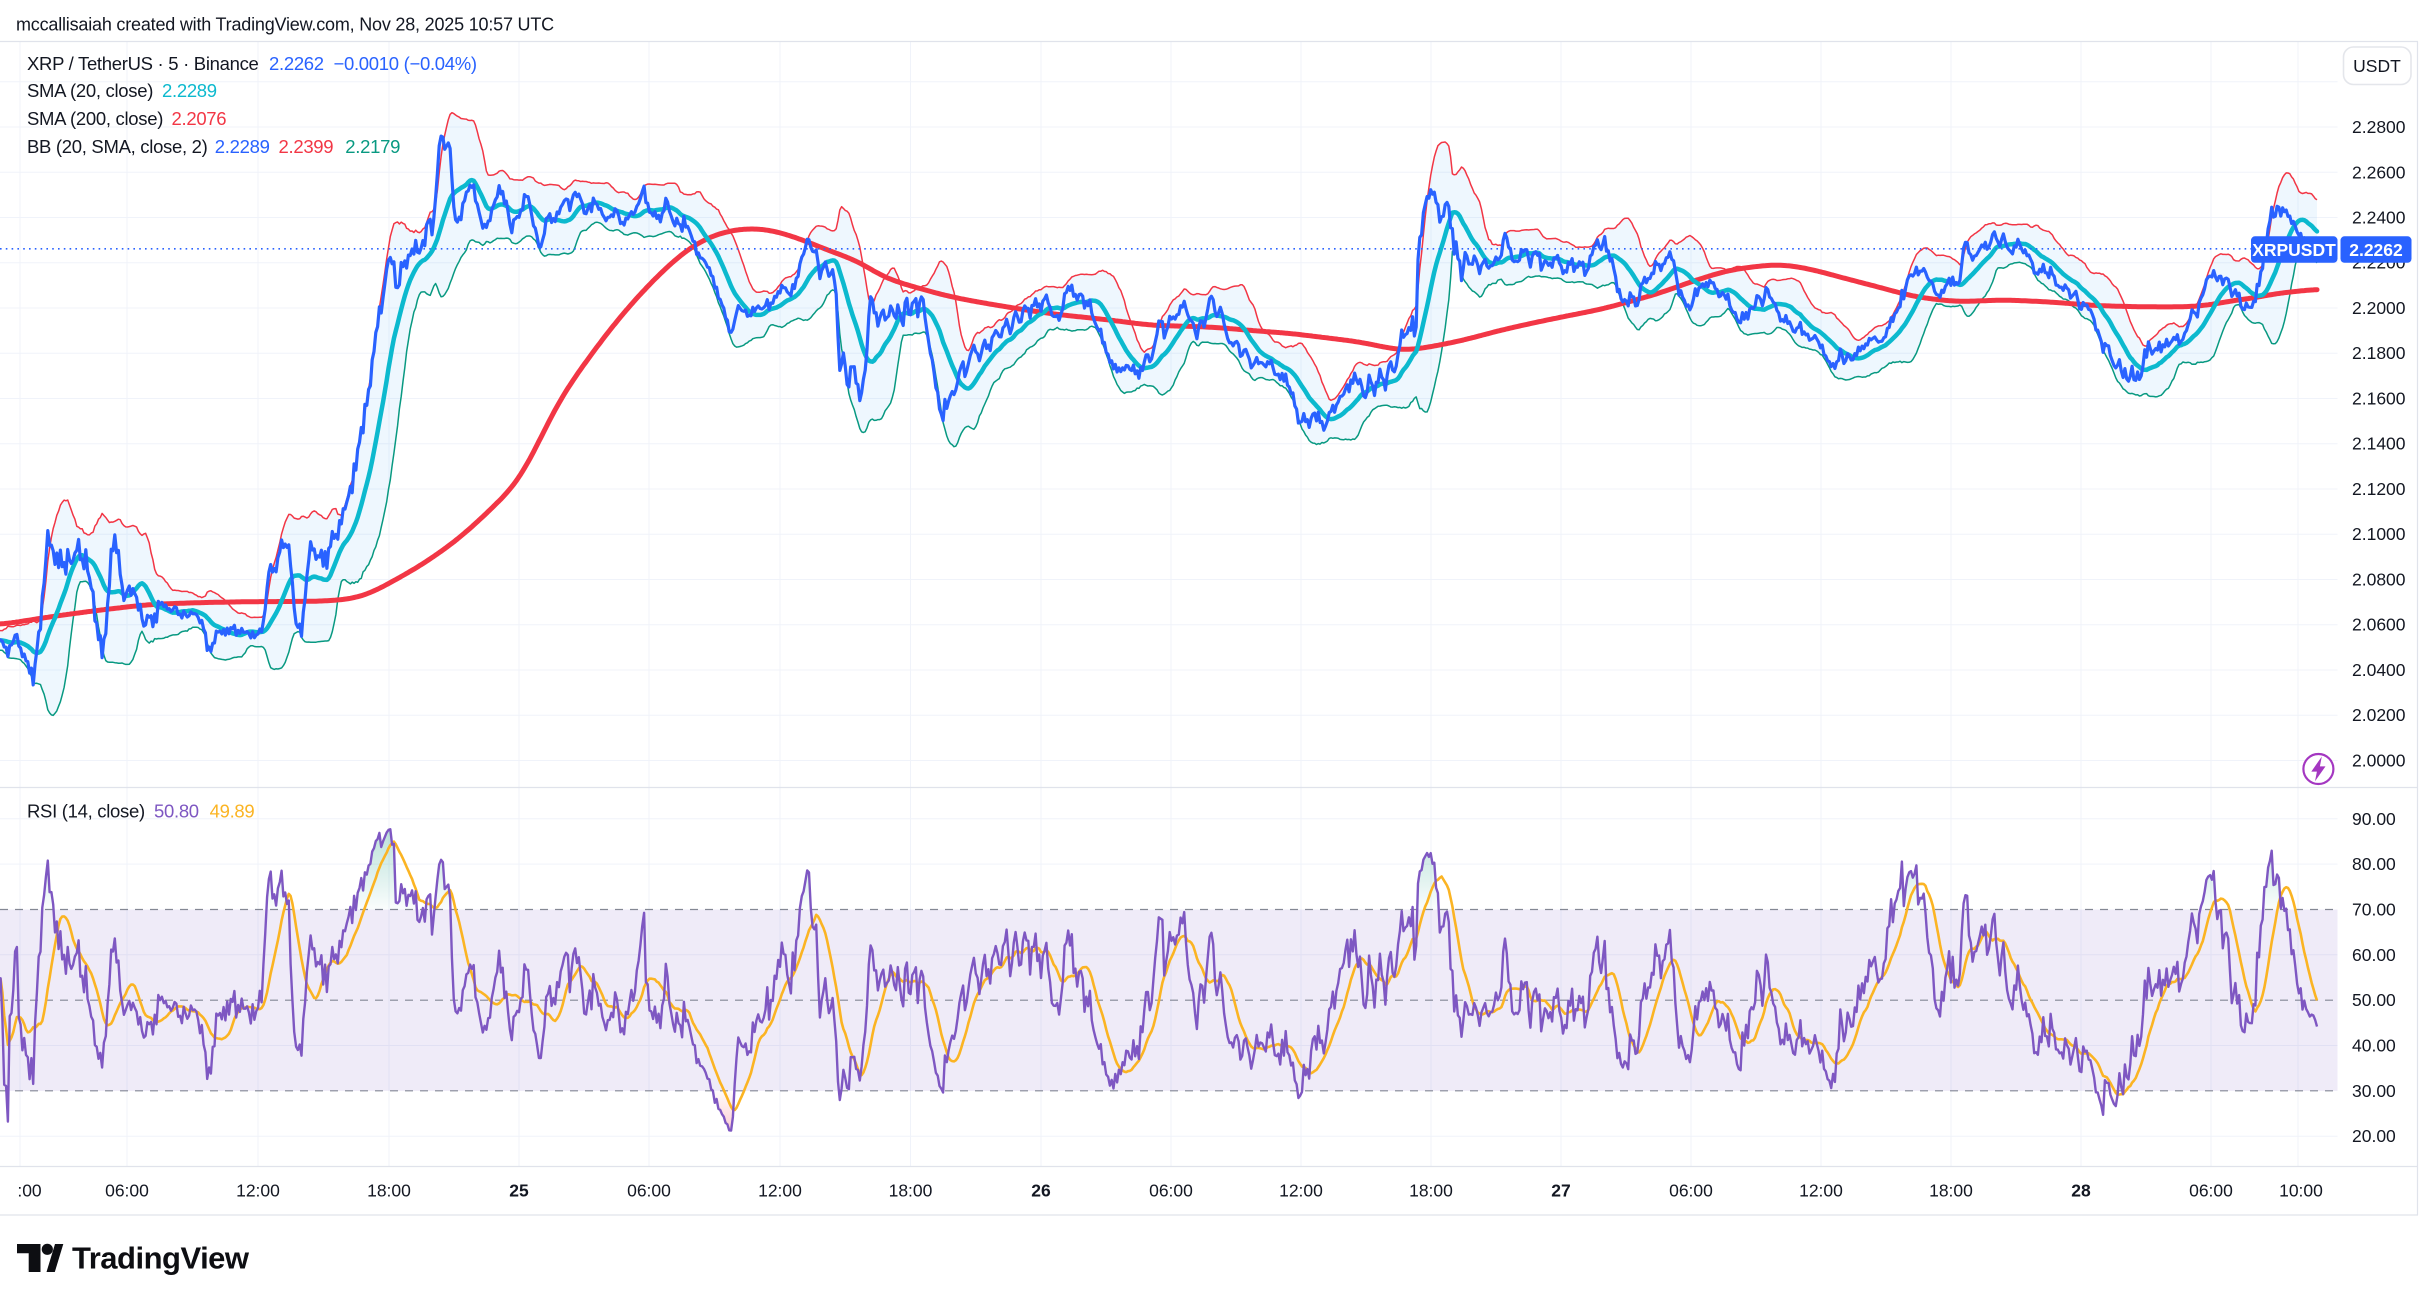 This screenshot has height=1302, width=2433. Describe the element at coordinates (2379, 172) in the screenshot. I see `svg-text: 2.2600` at that location.